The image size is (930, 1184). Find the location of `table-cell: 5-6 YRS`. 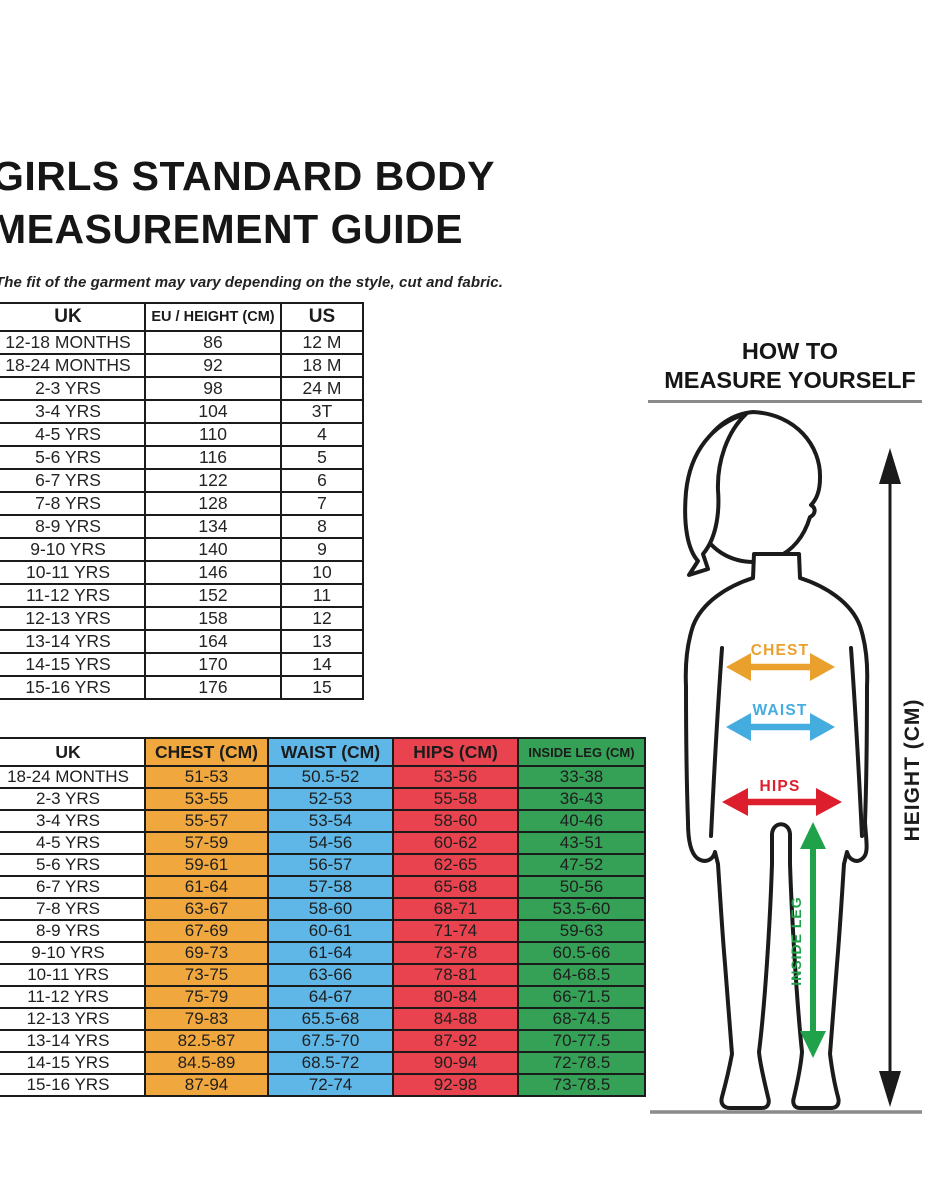

table-cell: 5-6 YRS is located at coordinates (73, 457).